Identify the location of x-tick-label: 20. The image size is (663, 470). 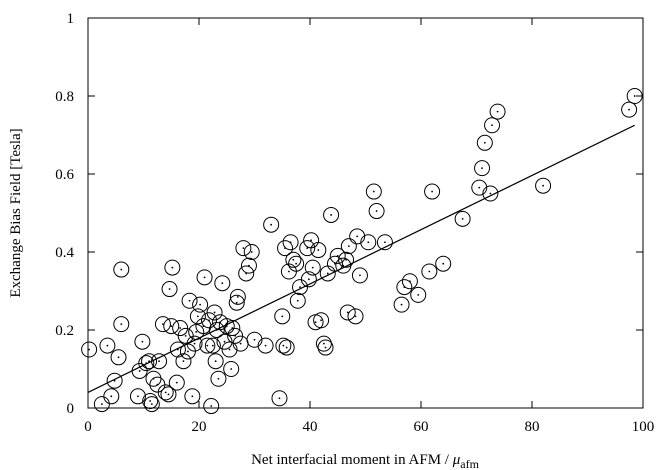
(199, 427).